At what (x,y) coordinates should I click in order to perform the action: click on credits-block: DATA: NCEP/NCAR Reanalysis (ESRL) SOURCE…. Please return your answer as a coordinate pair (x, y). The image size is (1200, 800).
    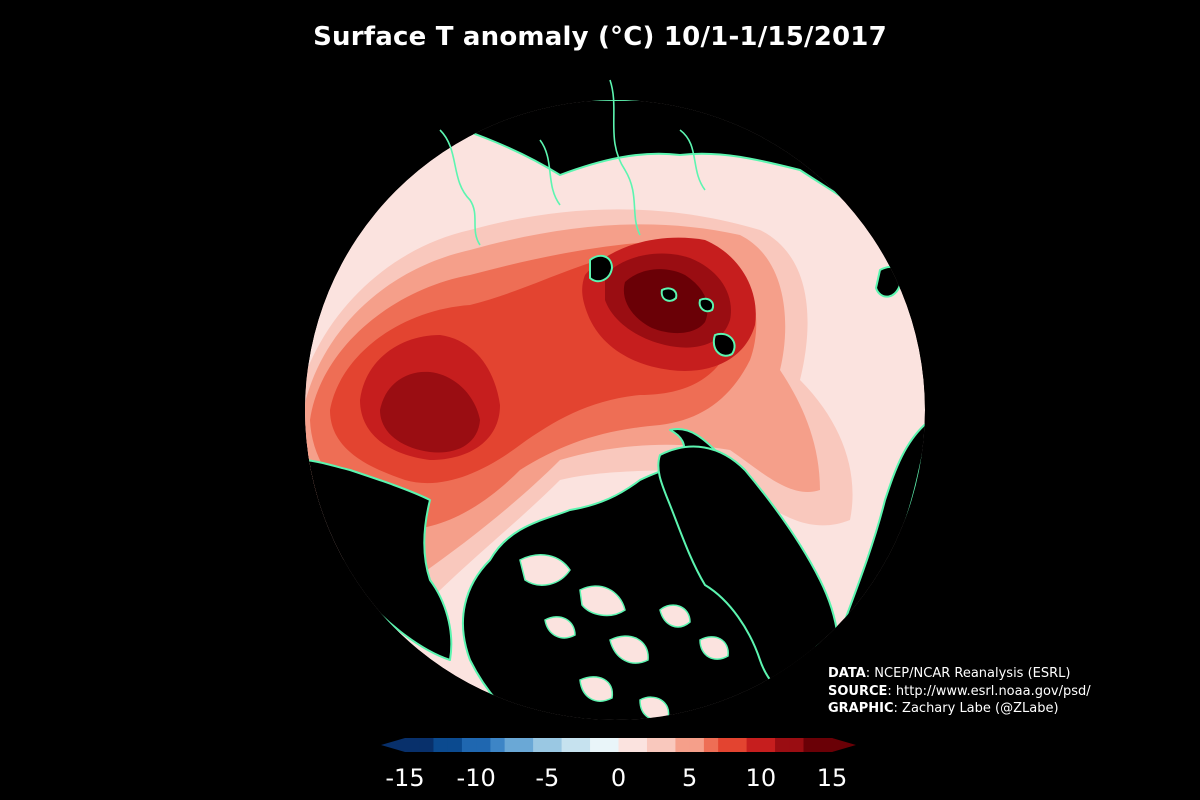
    Looking at the image, I should click on (959, 691).